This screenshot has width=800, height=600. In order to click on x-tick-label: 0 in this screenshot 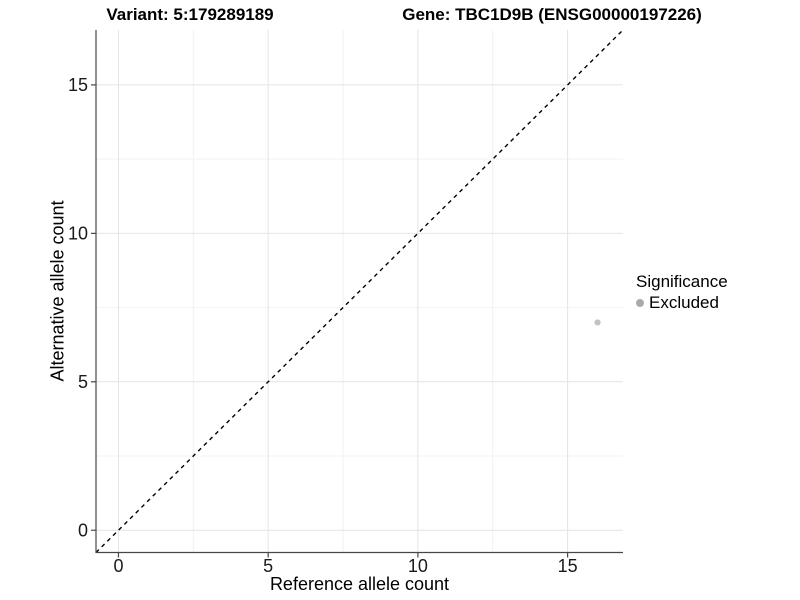, I will do `click(118, 566)`.